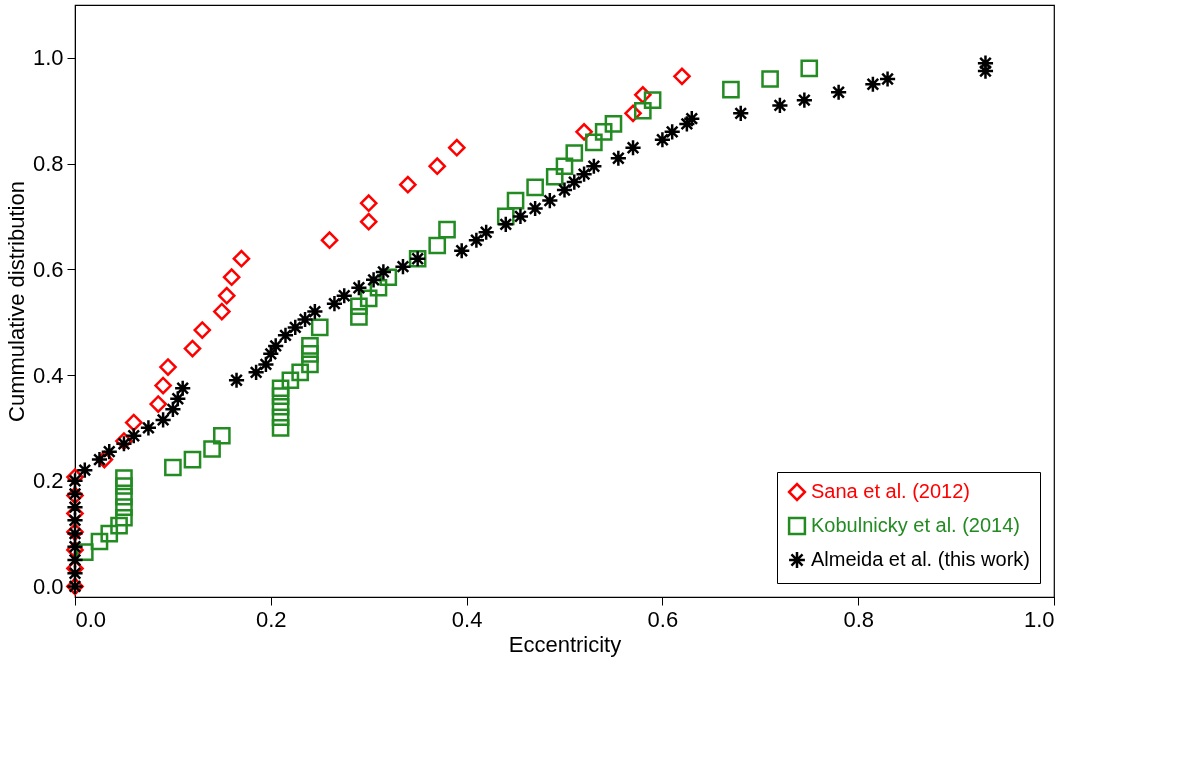 The image size is (1200, 759). I want to click on x-tick-label: 0.0, so click(91, 619).